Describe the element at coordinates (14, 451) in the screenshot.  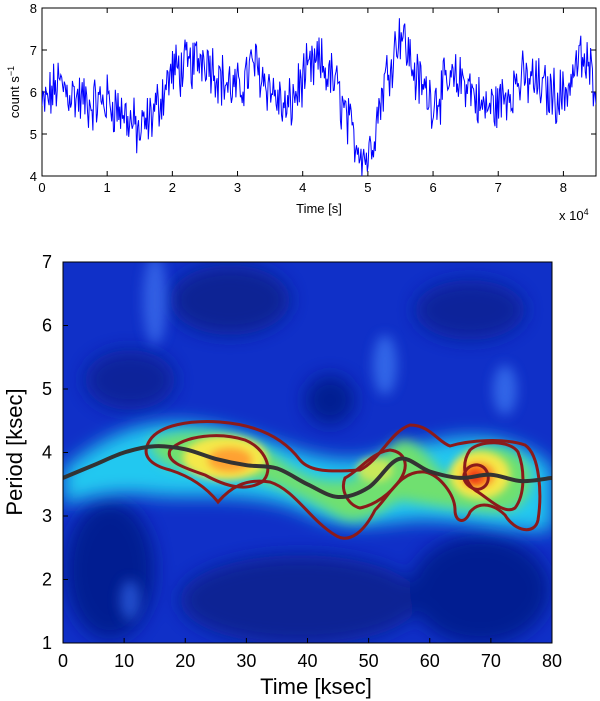
I see `wavelet-y-label: Period [ksec]` at that location.